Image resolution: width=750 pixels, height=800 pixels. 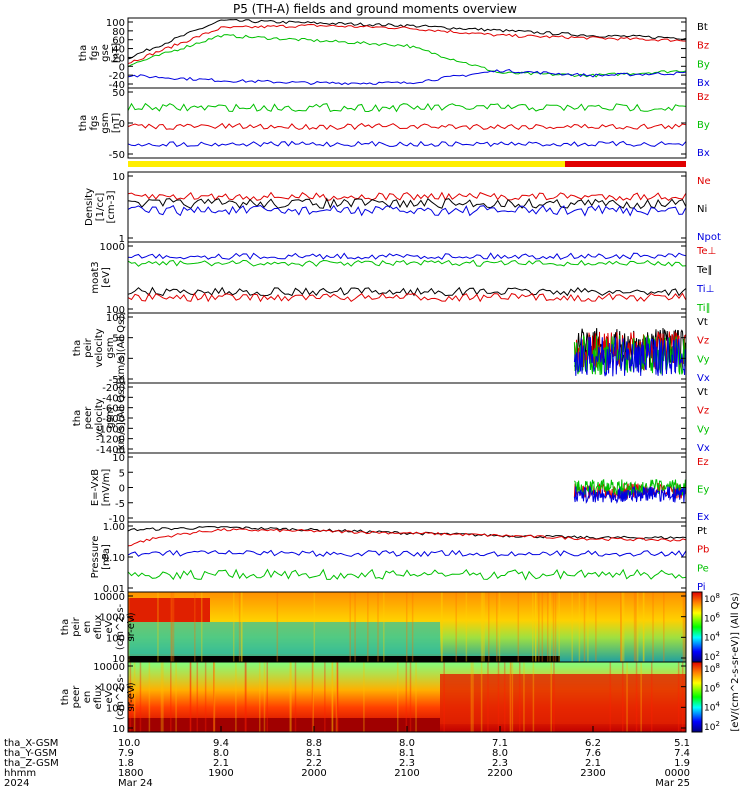 I want to click on legend-Ni: Ni, so click(x=702, y=209).